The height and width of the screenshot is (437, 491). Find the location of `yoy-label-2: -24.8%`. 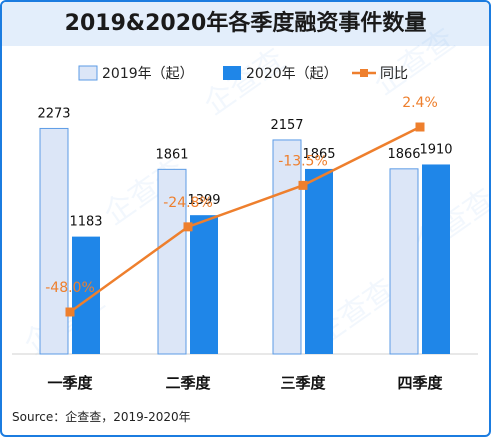

yoy-label-2: -24.8% is located at coordinates (188, 203).